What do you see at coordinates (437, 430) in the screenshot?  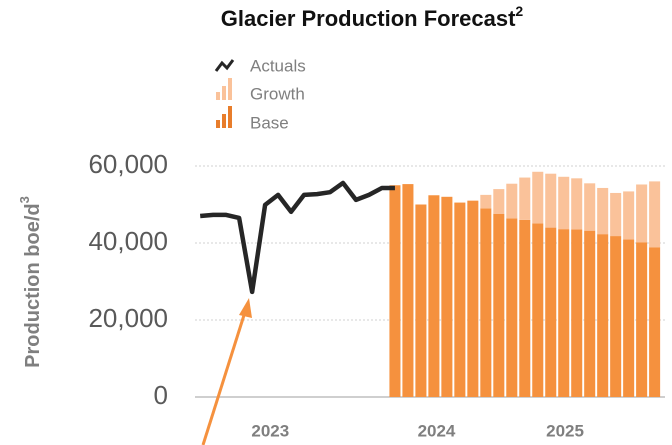 I see `x-tick-label: 2024` at bounding box center [437, 430].